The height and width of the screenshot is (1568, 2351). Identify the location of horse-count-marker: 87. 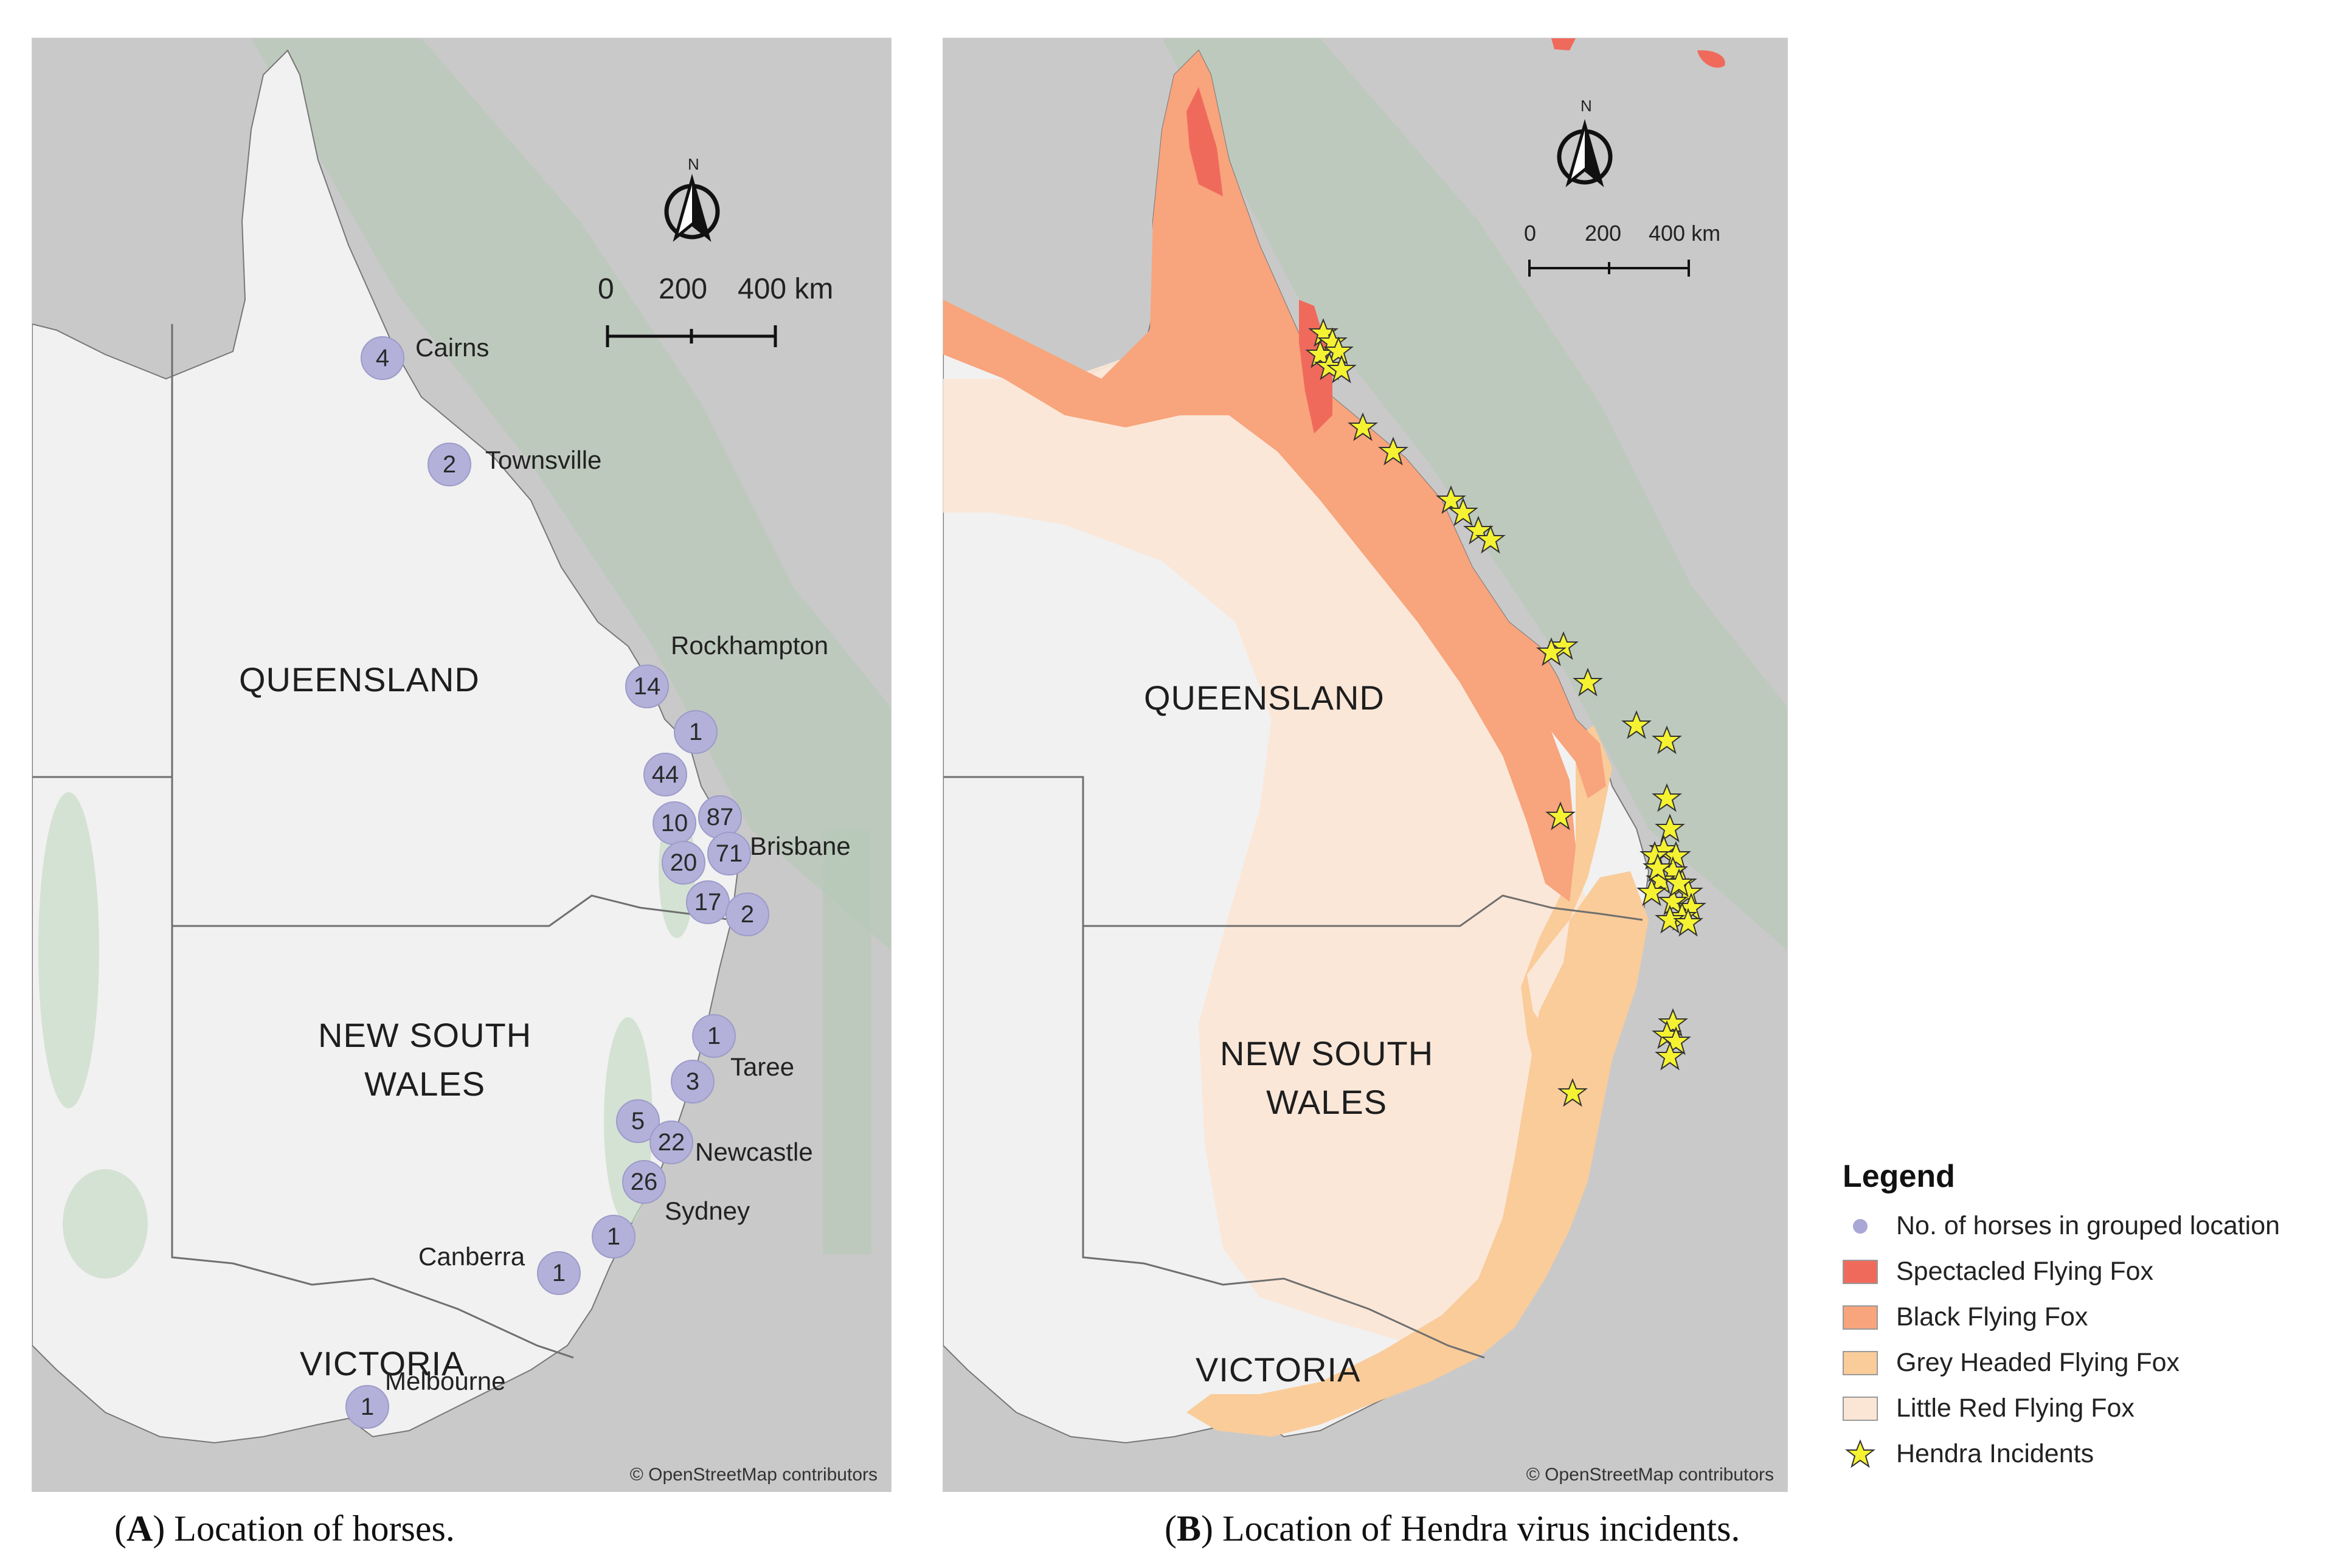
(720, 817).